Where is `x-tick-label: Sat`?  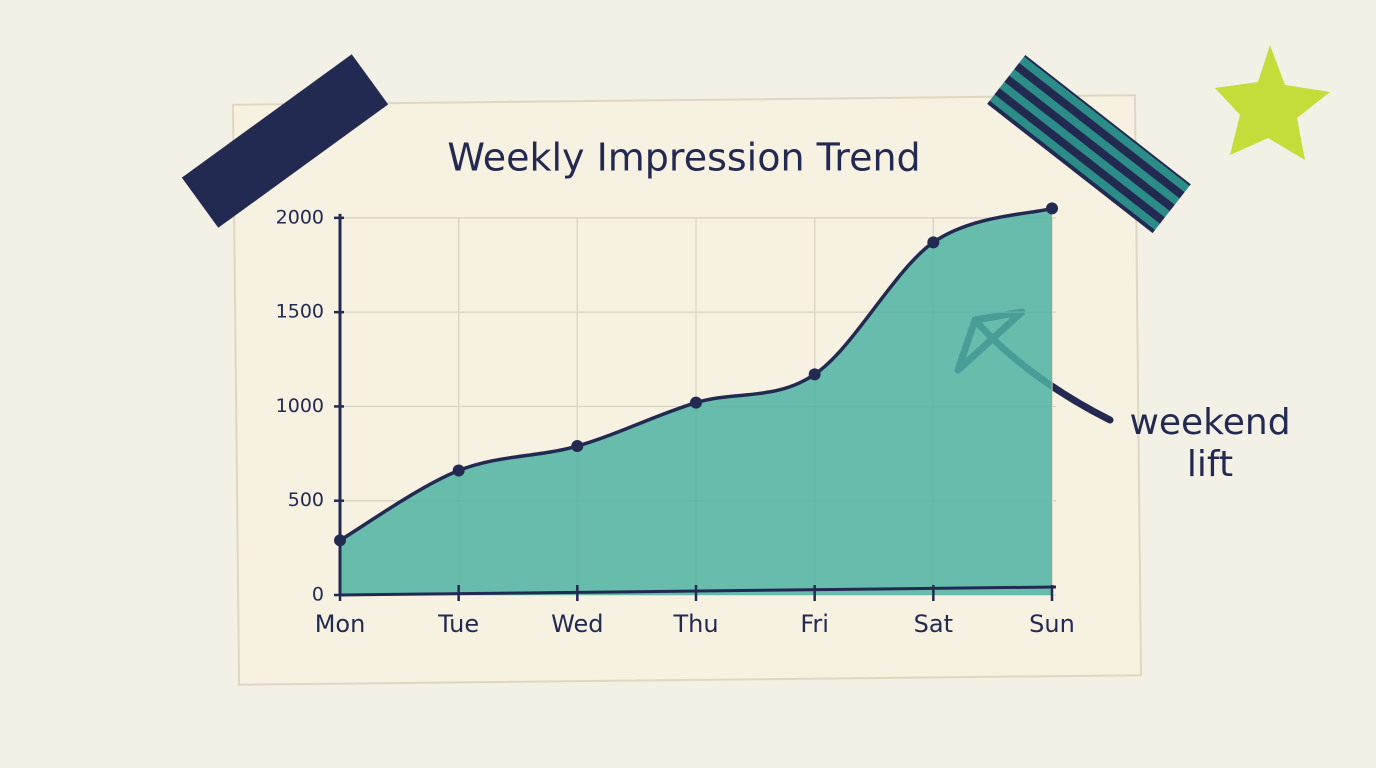
x-tick-label: Sat is located at coordinates (933, 624).